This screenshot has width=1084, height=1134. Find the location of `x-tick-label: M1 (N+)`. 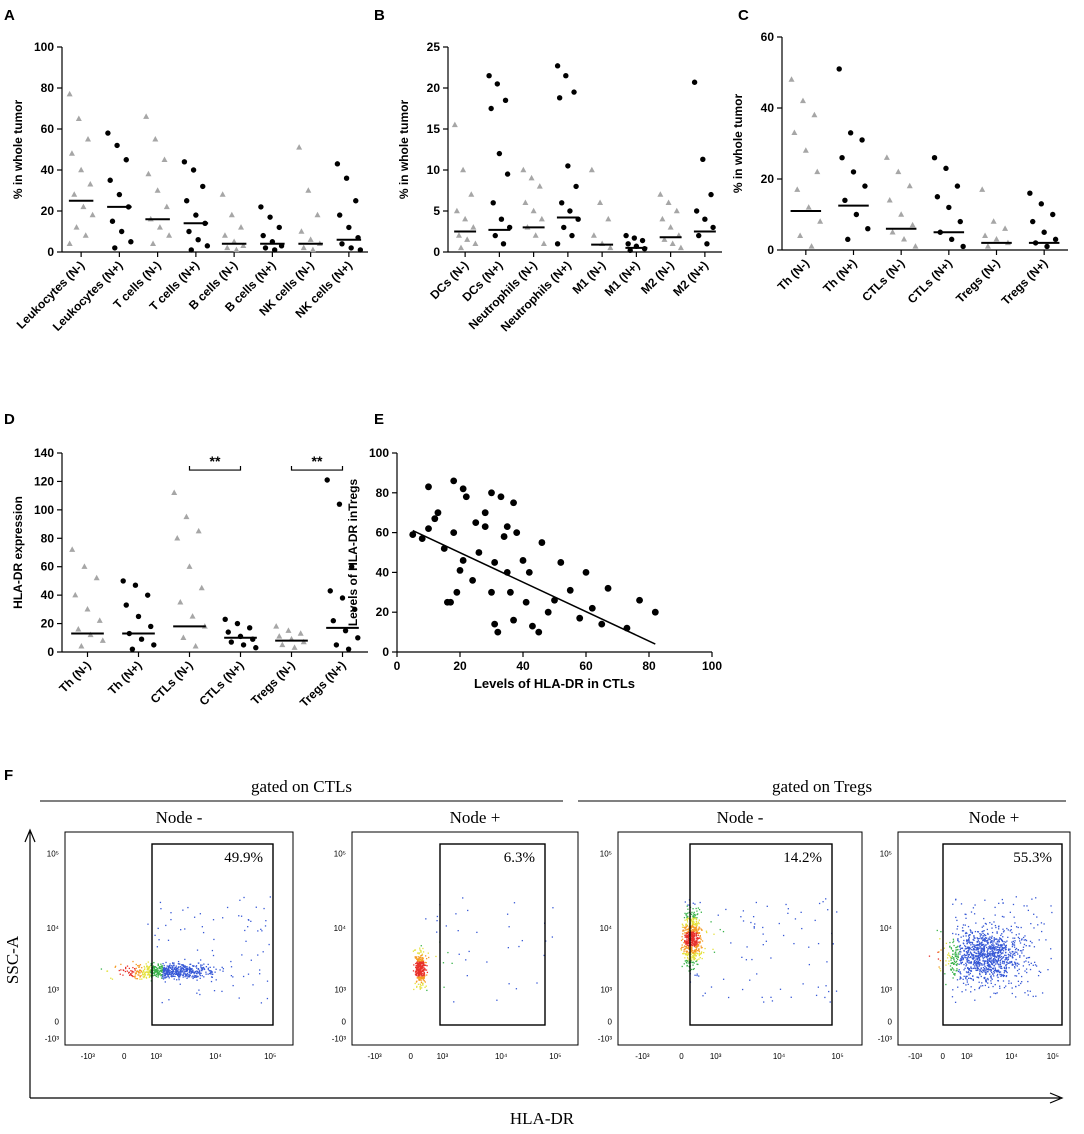

x-tick-label: M1 (N+) is located at coordinates (622, 278).